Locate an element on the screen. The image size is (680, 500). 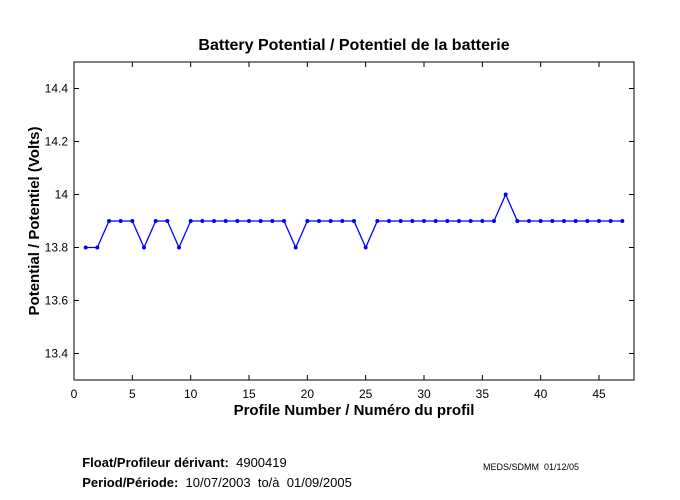
source-stamp: MEDS/SDMM 01/12/05 is located at coordinates (531, 467).